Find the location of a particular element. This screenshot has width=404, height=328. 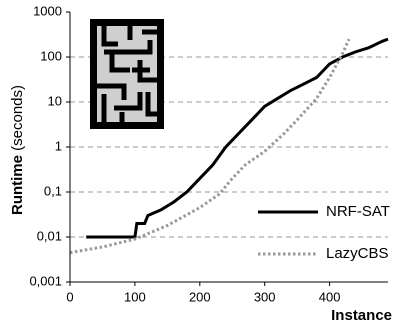

y-axis-label-unit: (seconds) is located at coordinates (17, 118).